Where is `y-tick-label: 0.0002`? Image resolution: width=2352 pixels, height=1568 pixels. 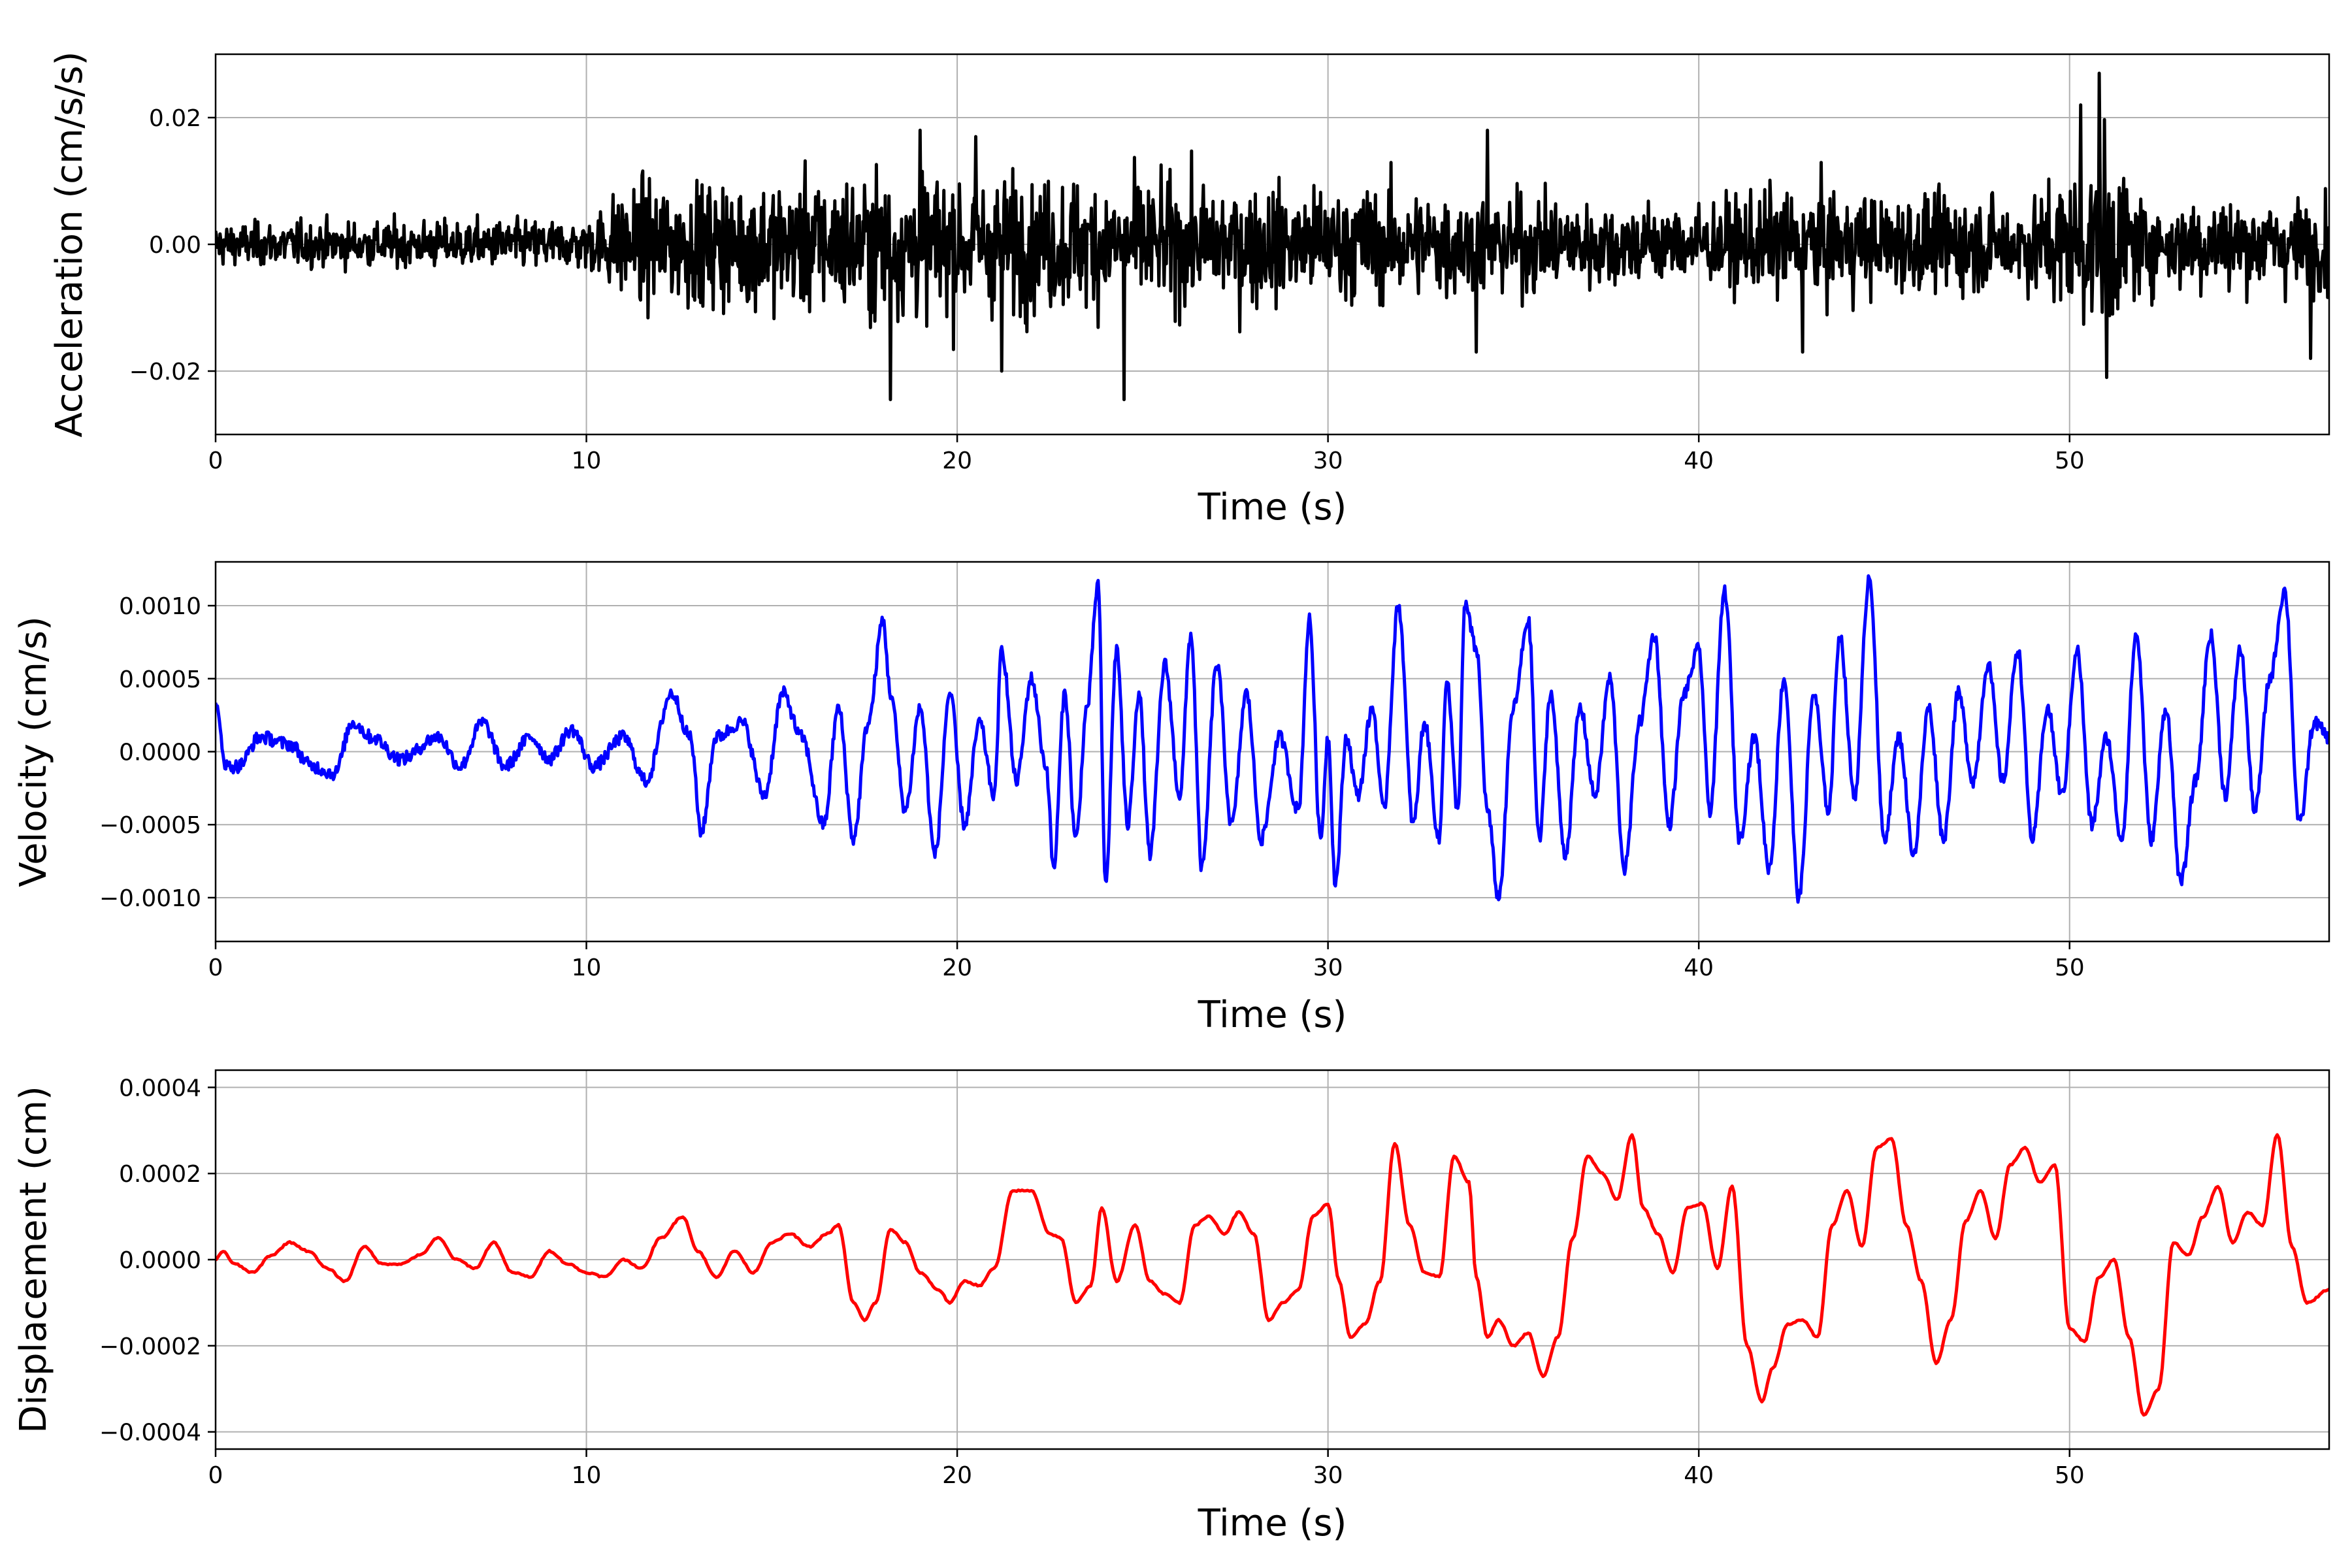
y-tick-label: 0.0002 is located at coordinates (160, 1174).